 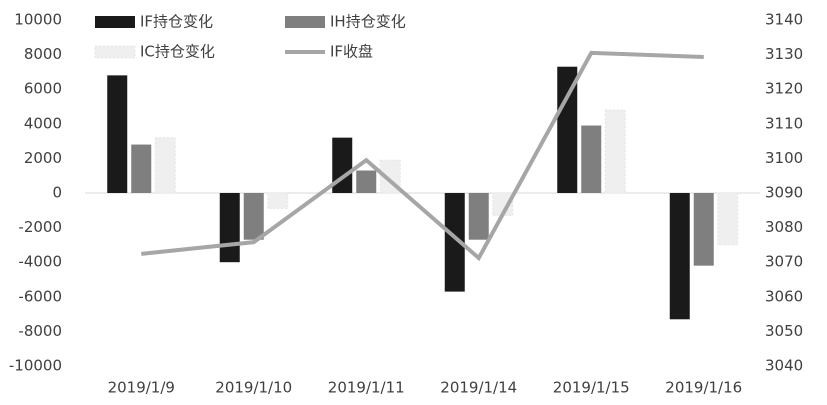 What do you see at coordinates (43, 123) in the screenshot?
I see `y-tick-label: 4000` at bounding box center [43, 123].